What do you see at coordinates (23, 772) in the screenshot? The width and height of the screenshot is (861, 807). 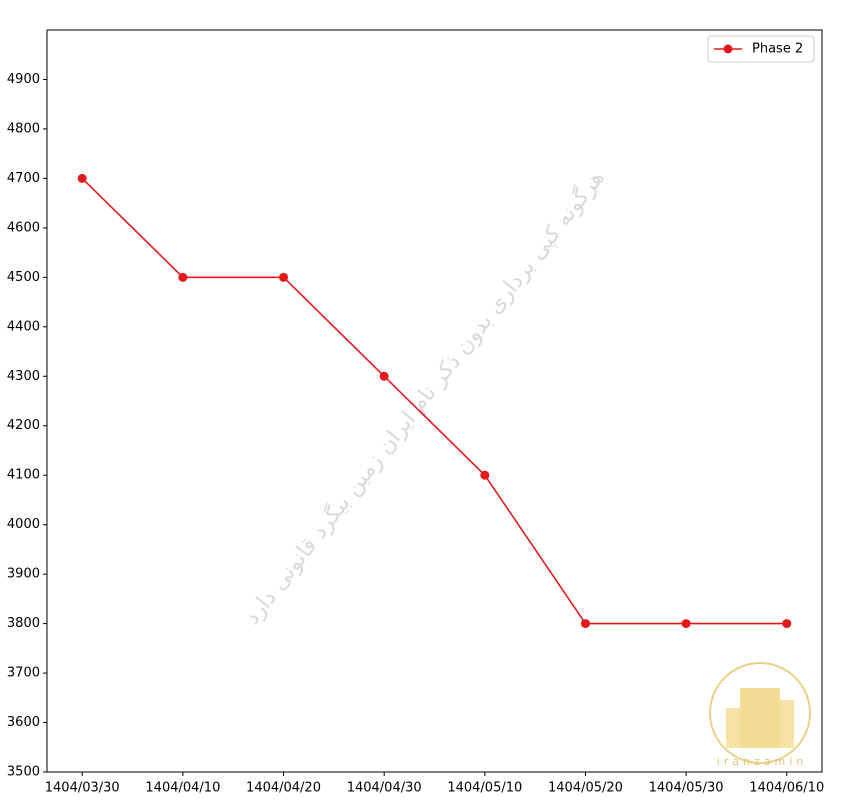 I see `y-tick-label: 3500` at bounding box center [23, 772].